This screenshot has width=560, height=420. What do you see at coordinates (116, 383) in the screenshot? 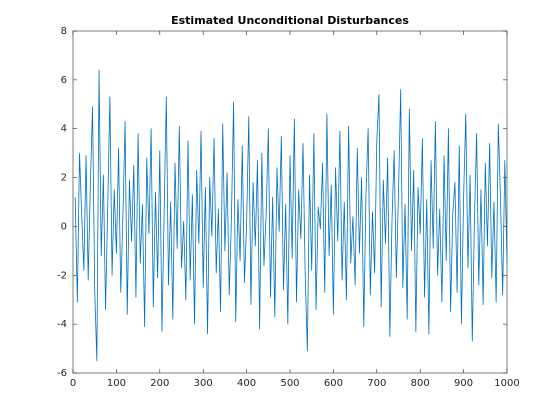
I see `x-tick-label: 100` at bounding box center [116, 383].